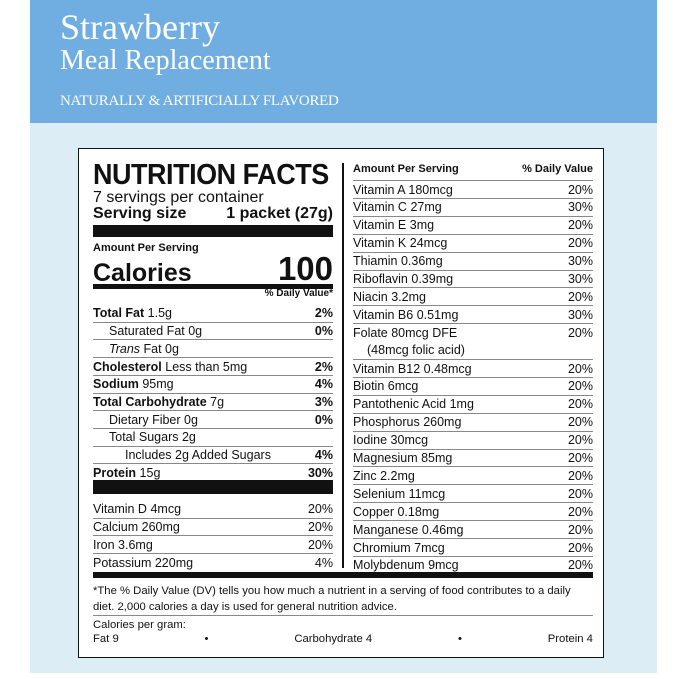 Image resolution: width=679 pixels, height=679 pixels. Describe the element at coordinates (473, 564) in the screenshot. I see `nutrient-row: Molybdenum 9mcg 20%` at that location.